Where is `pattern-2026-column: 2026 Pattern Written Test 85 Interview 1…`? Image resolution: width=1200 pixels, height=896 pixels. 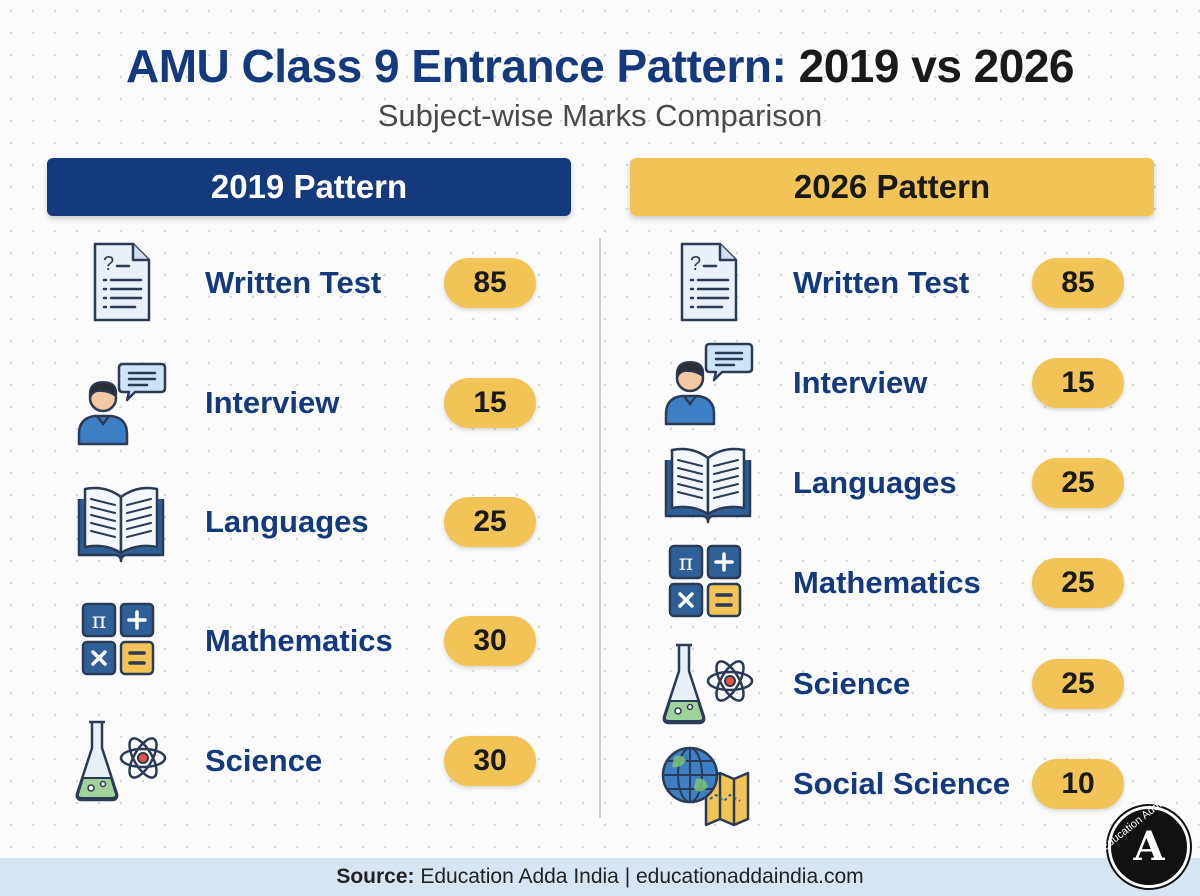
pattern-2026-column: 2026 Pattern Written Test 85 Interview 1… is located at coordinates (892, 187).